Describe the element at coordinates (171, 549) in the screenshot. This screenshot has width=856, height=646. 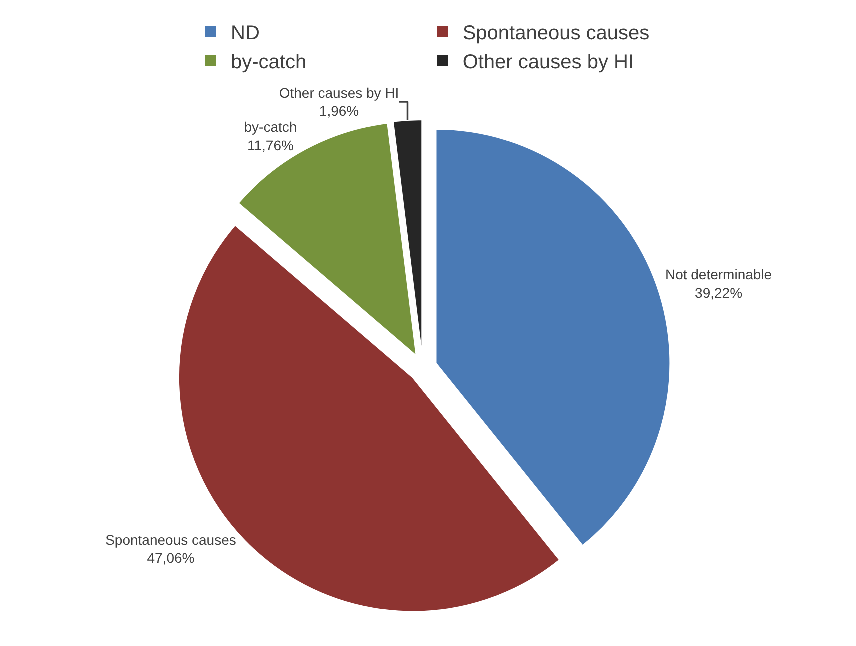
I see `data-label: Spontaneous causes 47,06%` at that location.